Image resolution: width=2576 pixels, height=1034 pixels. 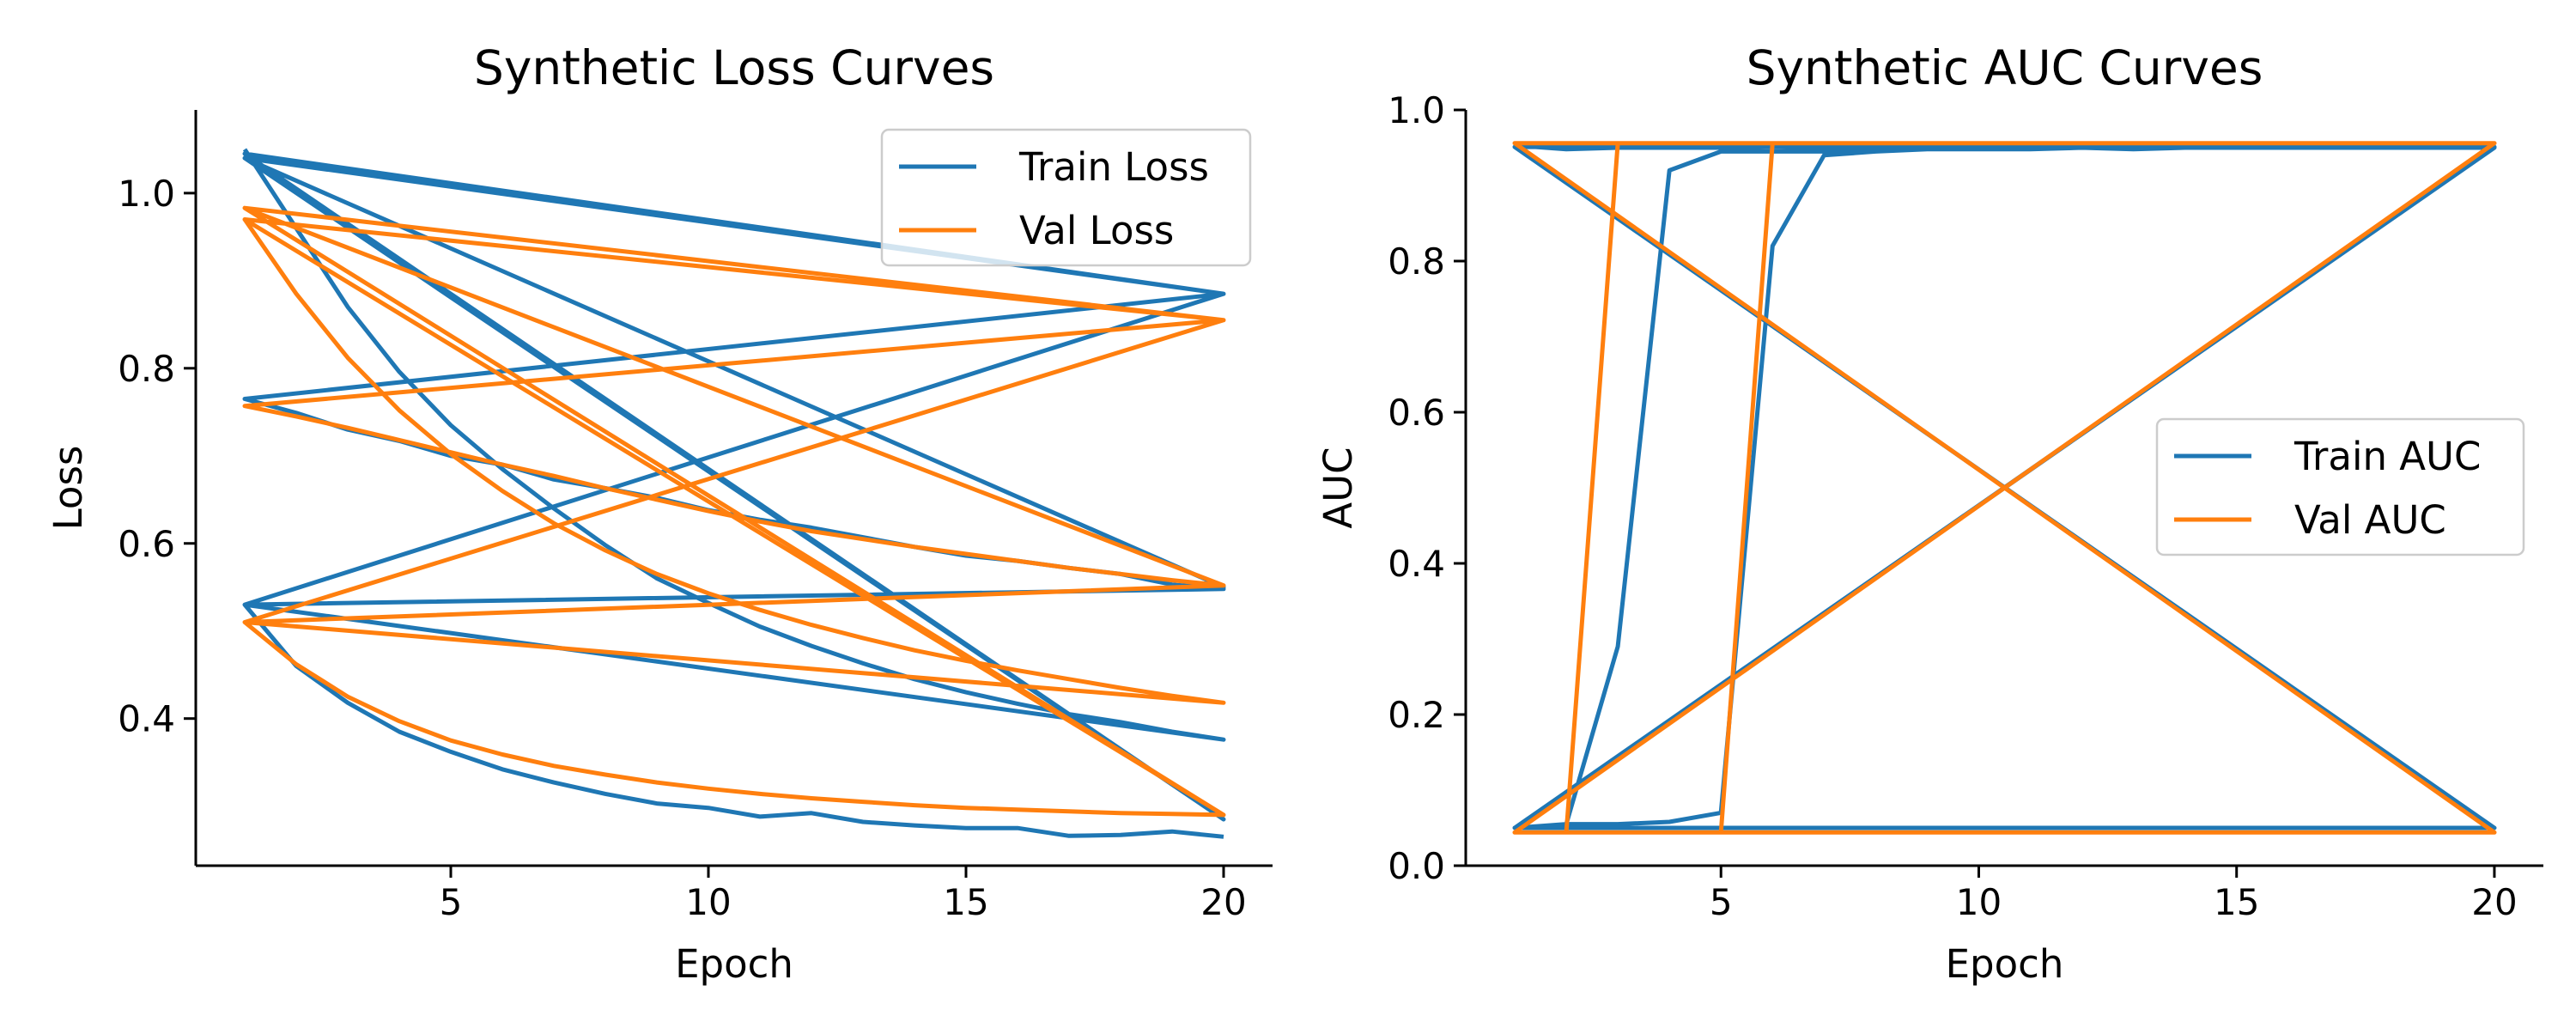 What do you see at coordinates (2005, 964) in the screenshot?
I see `auc-x-axis-label: Epoch` at bounding box center [2005, 964].